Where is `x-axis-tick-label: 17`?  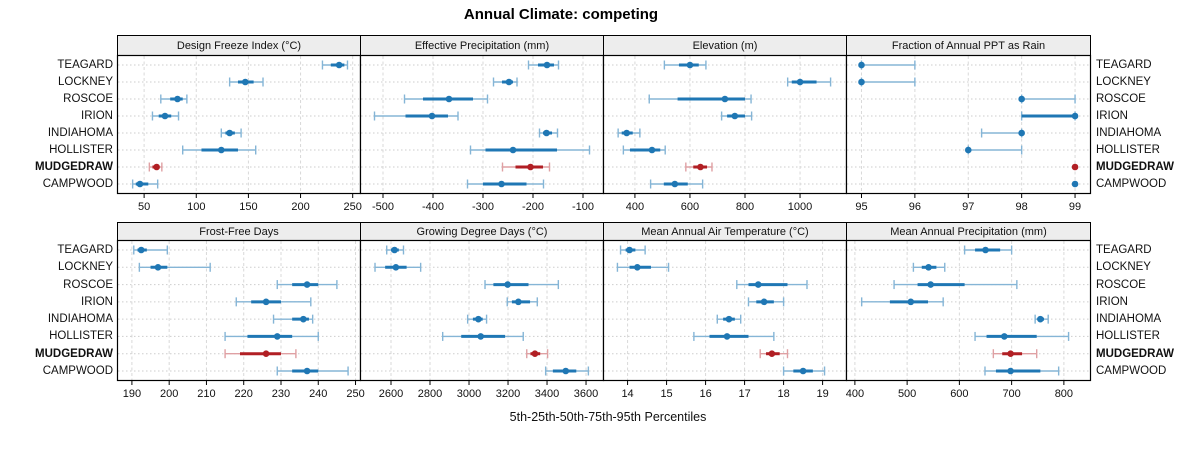 x-axis-tick-label: 17 is located at coordinates (744, 394).